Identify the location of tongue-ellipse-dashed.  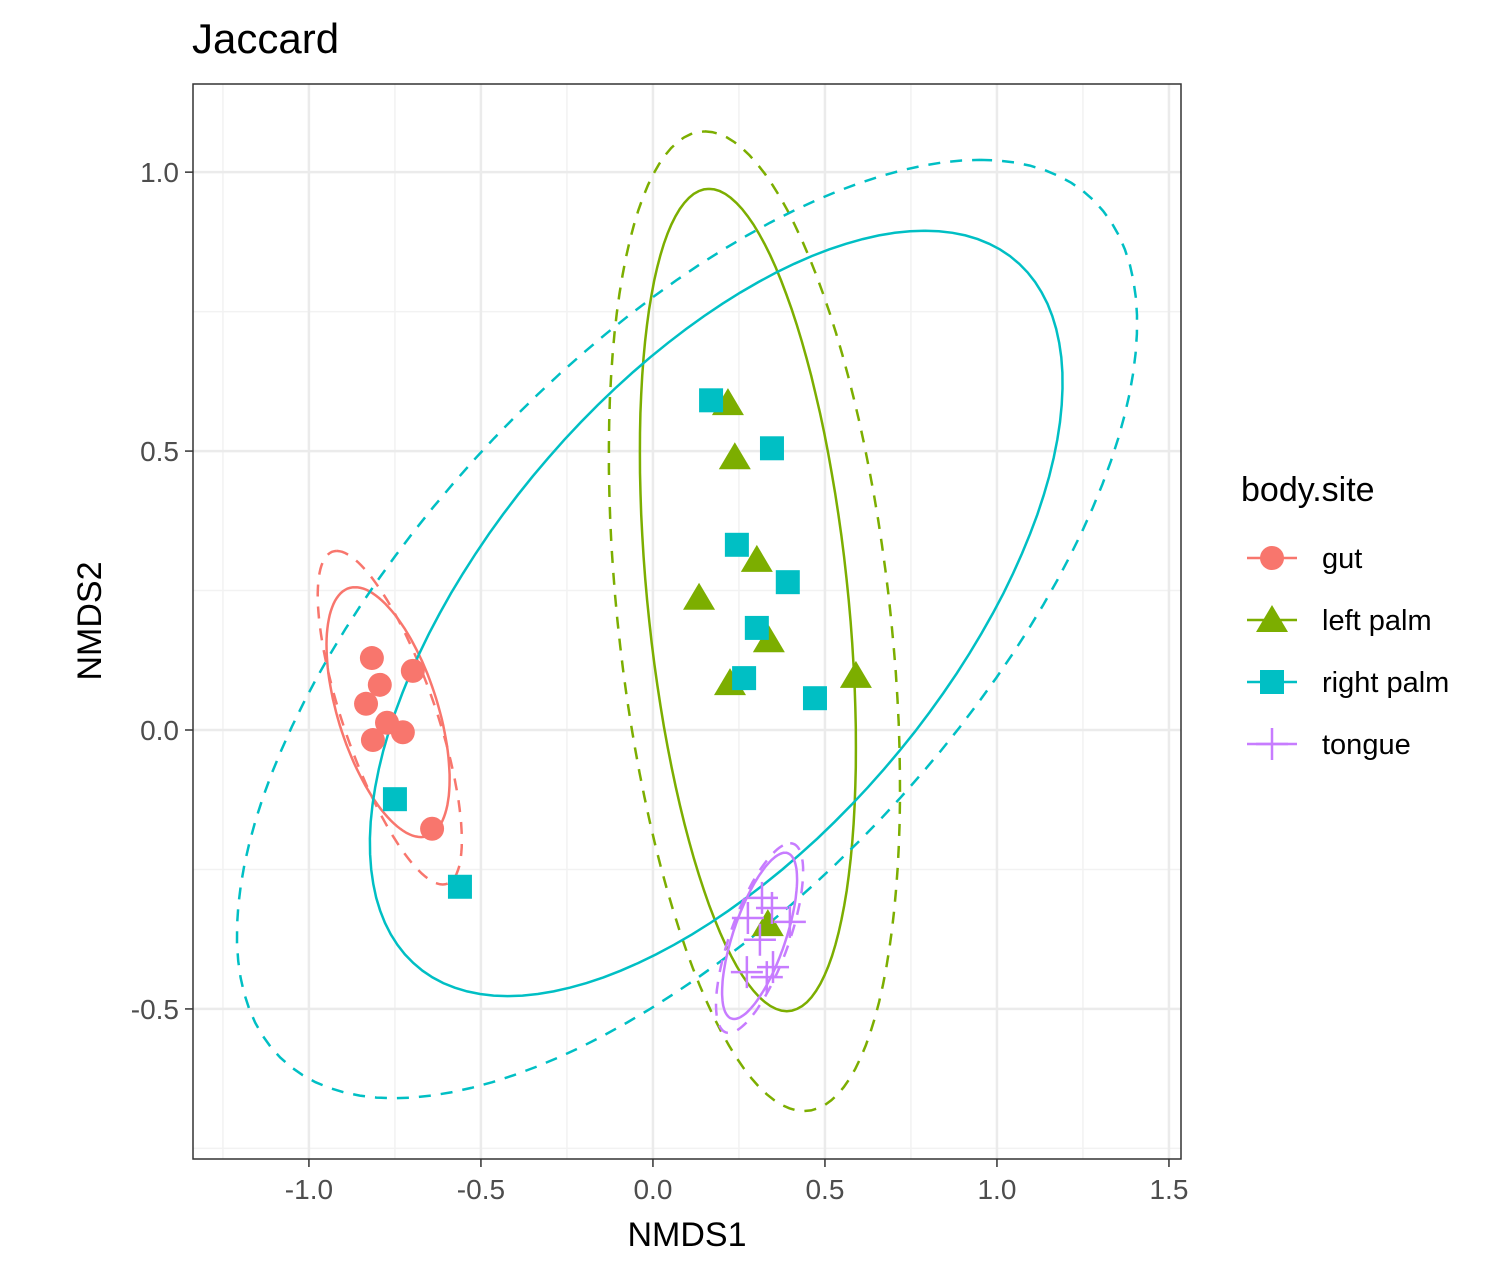
(759, 938).